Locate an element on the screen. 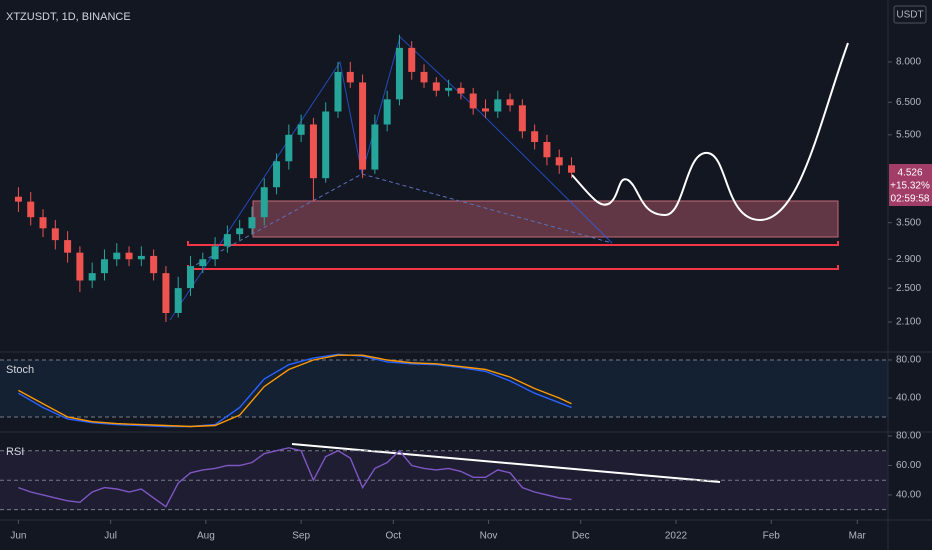 This screenshot has width=932, height=550. price-change: +15.32% is located at coordinates (910, 186).